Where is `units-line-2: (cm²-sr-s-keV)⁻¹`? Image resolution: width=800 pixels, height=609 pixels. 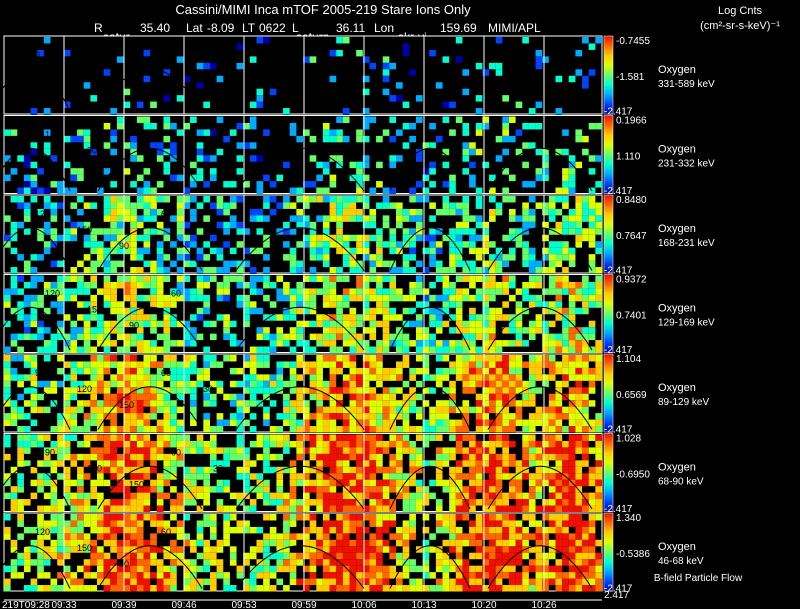 units-line-2: (cm²-sr-s-keV)⁻¹ is located at coordinates (740, 26).